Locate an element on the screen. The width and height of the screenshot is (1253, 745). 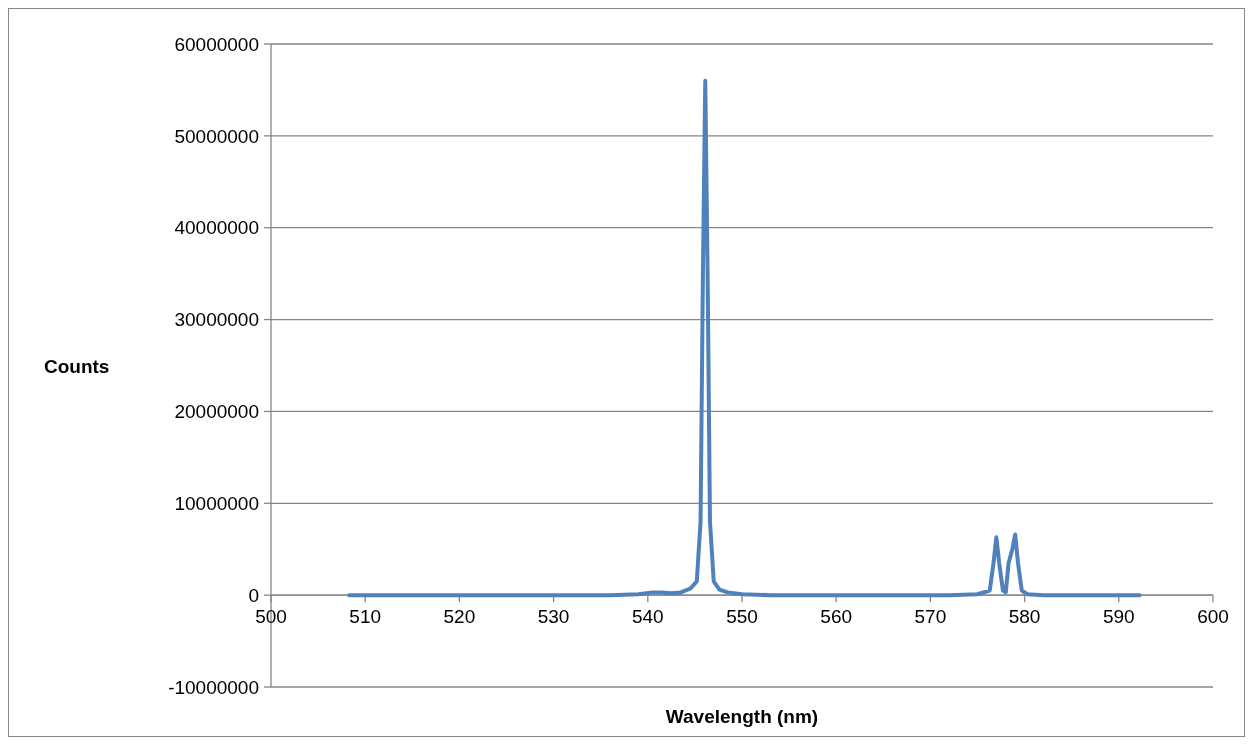
x-tick-label: 550 is located at coordinates (742, 617).